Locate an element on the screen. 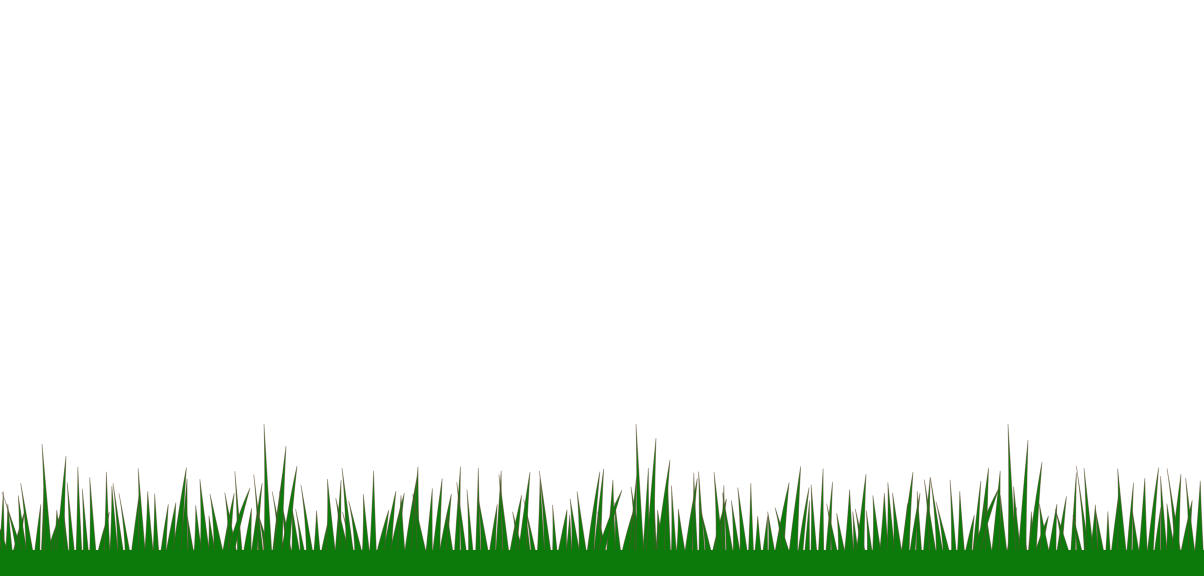  grass-ground-strip is located at coordinates (602, 563).